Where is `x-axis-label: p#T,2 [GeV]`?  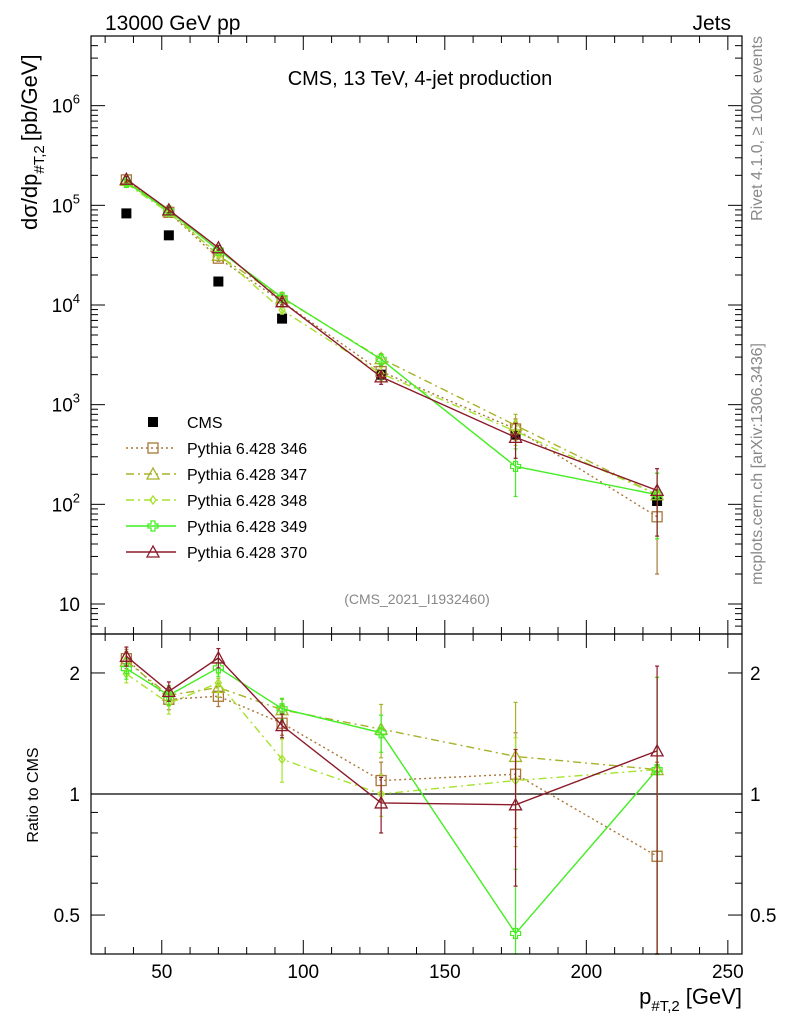
x-axis-label: p#T,2 [GeV] is located at coordinates (690, 999).